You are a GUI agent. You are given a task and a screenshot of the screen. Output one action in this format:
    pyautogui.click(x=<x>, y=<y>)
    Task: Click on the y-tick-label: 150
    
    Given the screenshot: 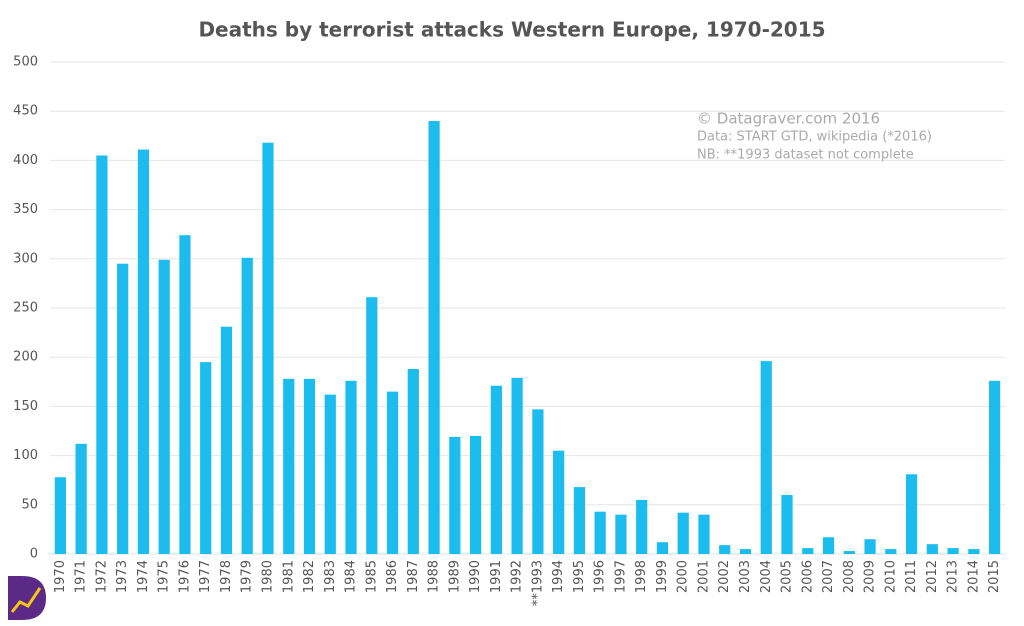 What is the action you would take?
    pyautogui.click(x=25, y=406)
    